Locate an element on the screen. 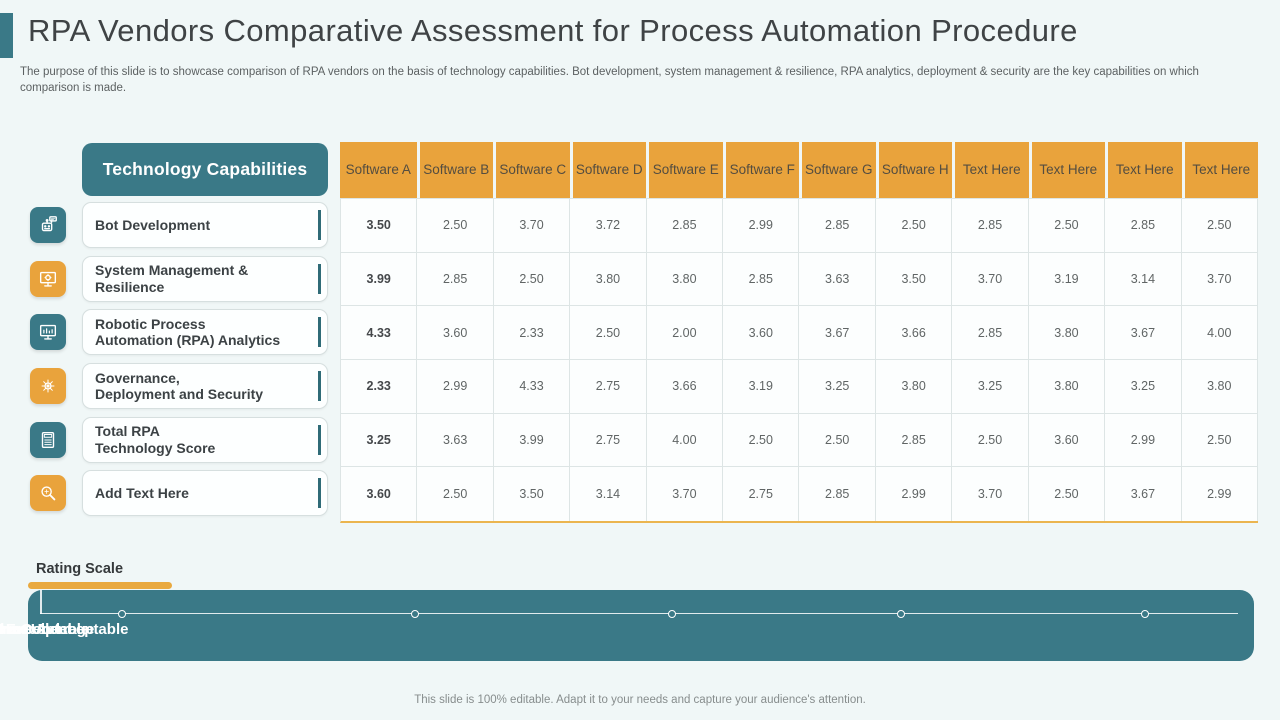 The height and width of the screenshot is (720, 1280). scale-timeline is located at coordinates (639, 613).